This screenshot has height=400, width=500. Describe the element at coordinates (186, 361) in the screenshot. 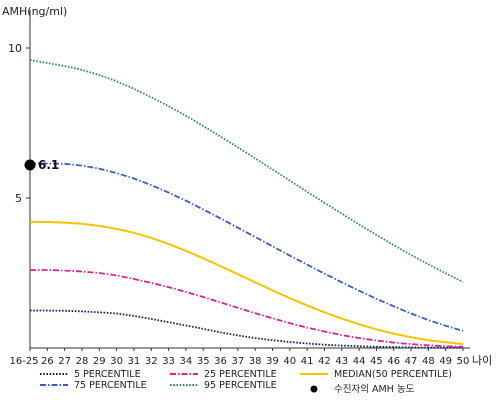

I see `x-tick-label: 34` at that location.